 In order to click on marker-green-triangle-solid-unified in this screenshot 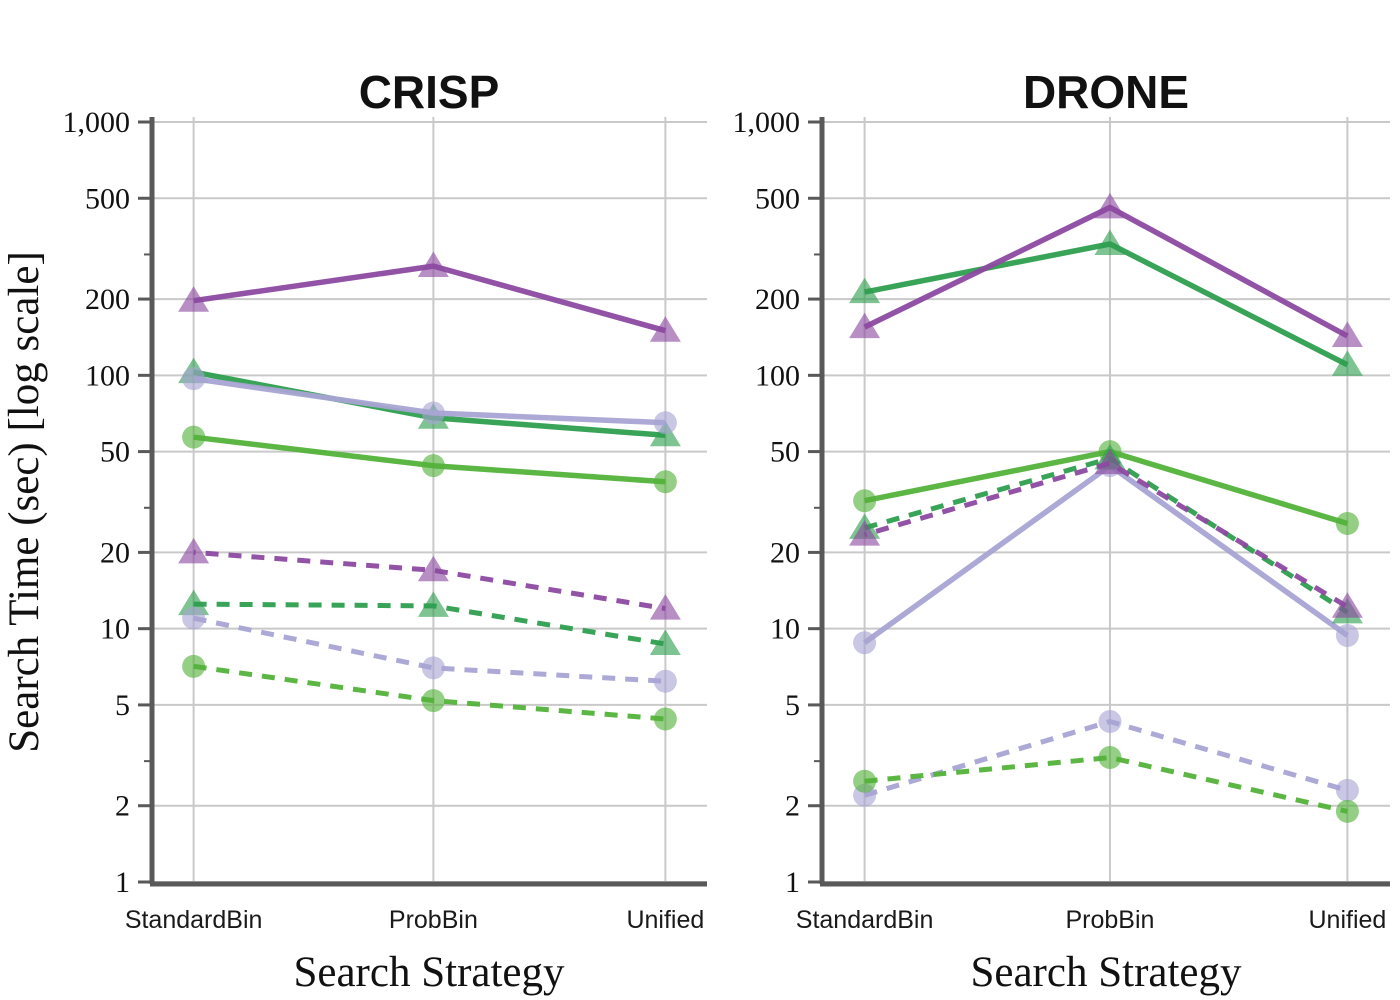, I will do `click(1347, 363)`.